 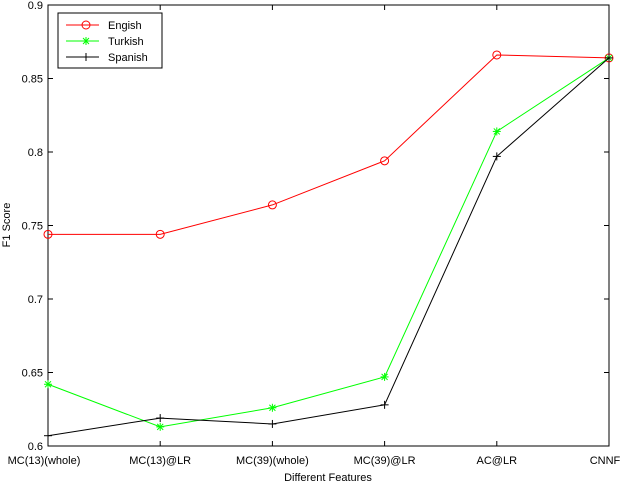 I want to click on legend-label: Engish, so click(x=125, y=26).